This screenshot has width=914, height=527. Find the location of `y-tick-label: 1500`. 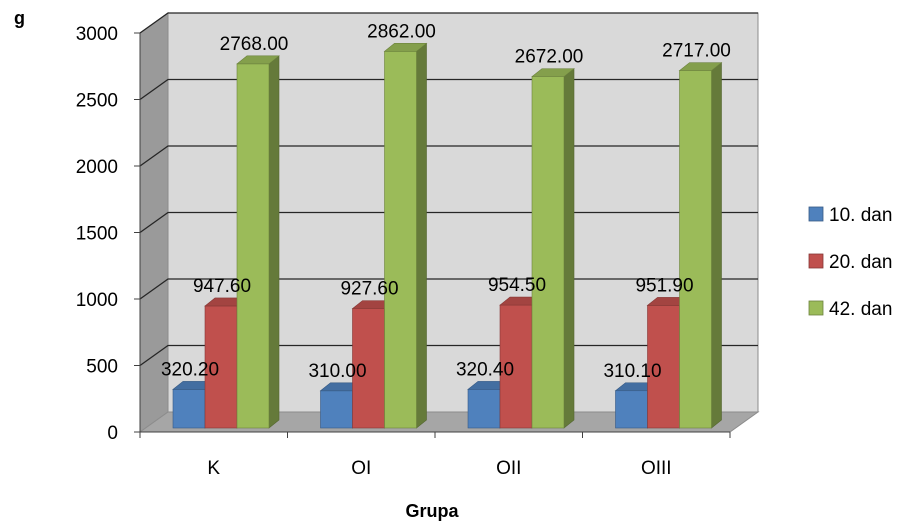

y-tick-label: 1500 is located at coordinates (97, 234).